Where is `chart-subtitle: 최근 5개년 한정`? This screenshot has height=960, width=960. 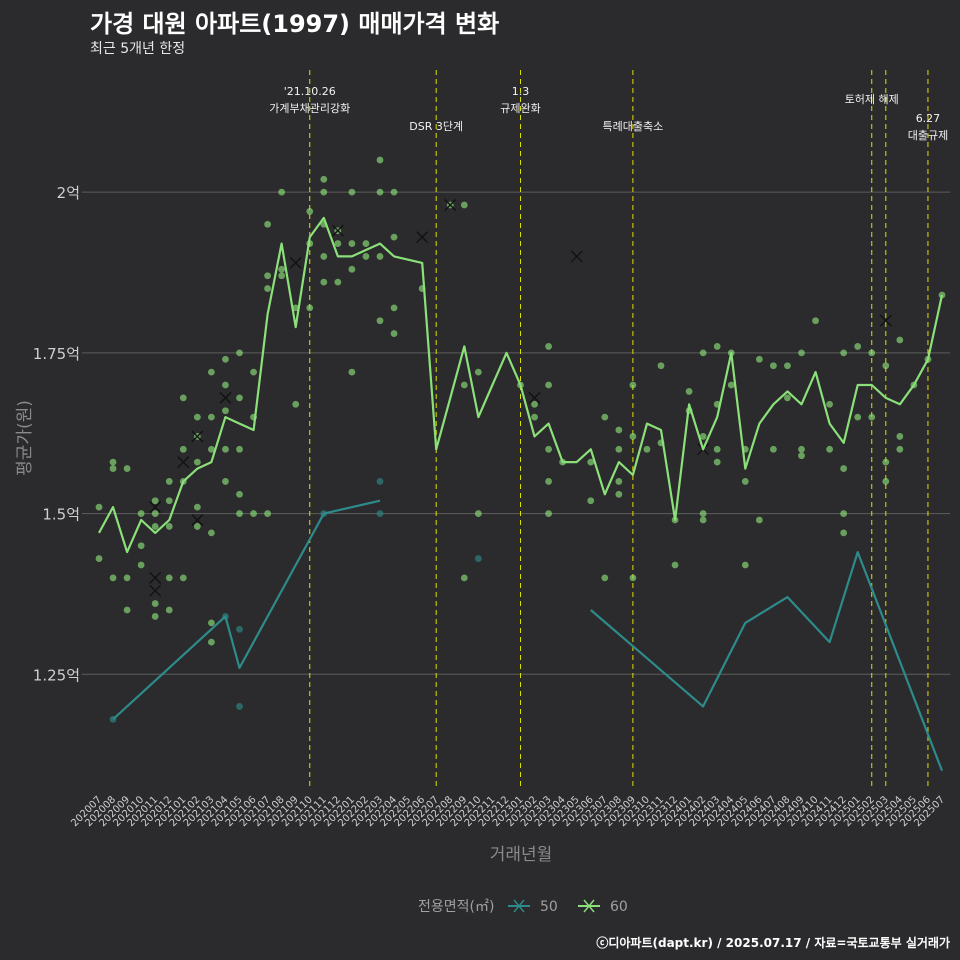 chart-subtitle: 최근 5개년 한정 is located at coordinates (138, 49).